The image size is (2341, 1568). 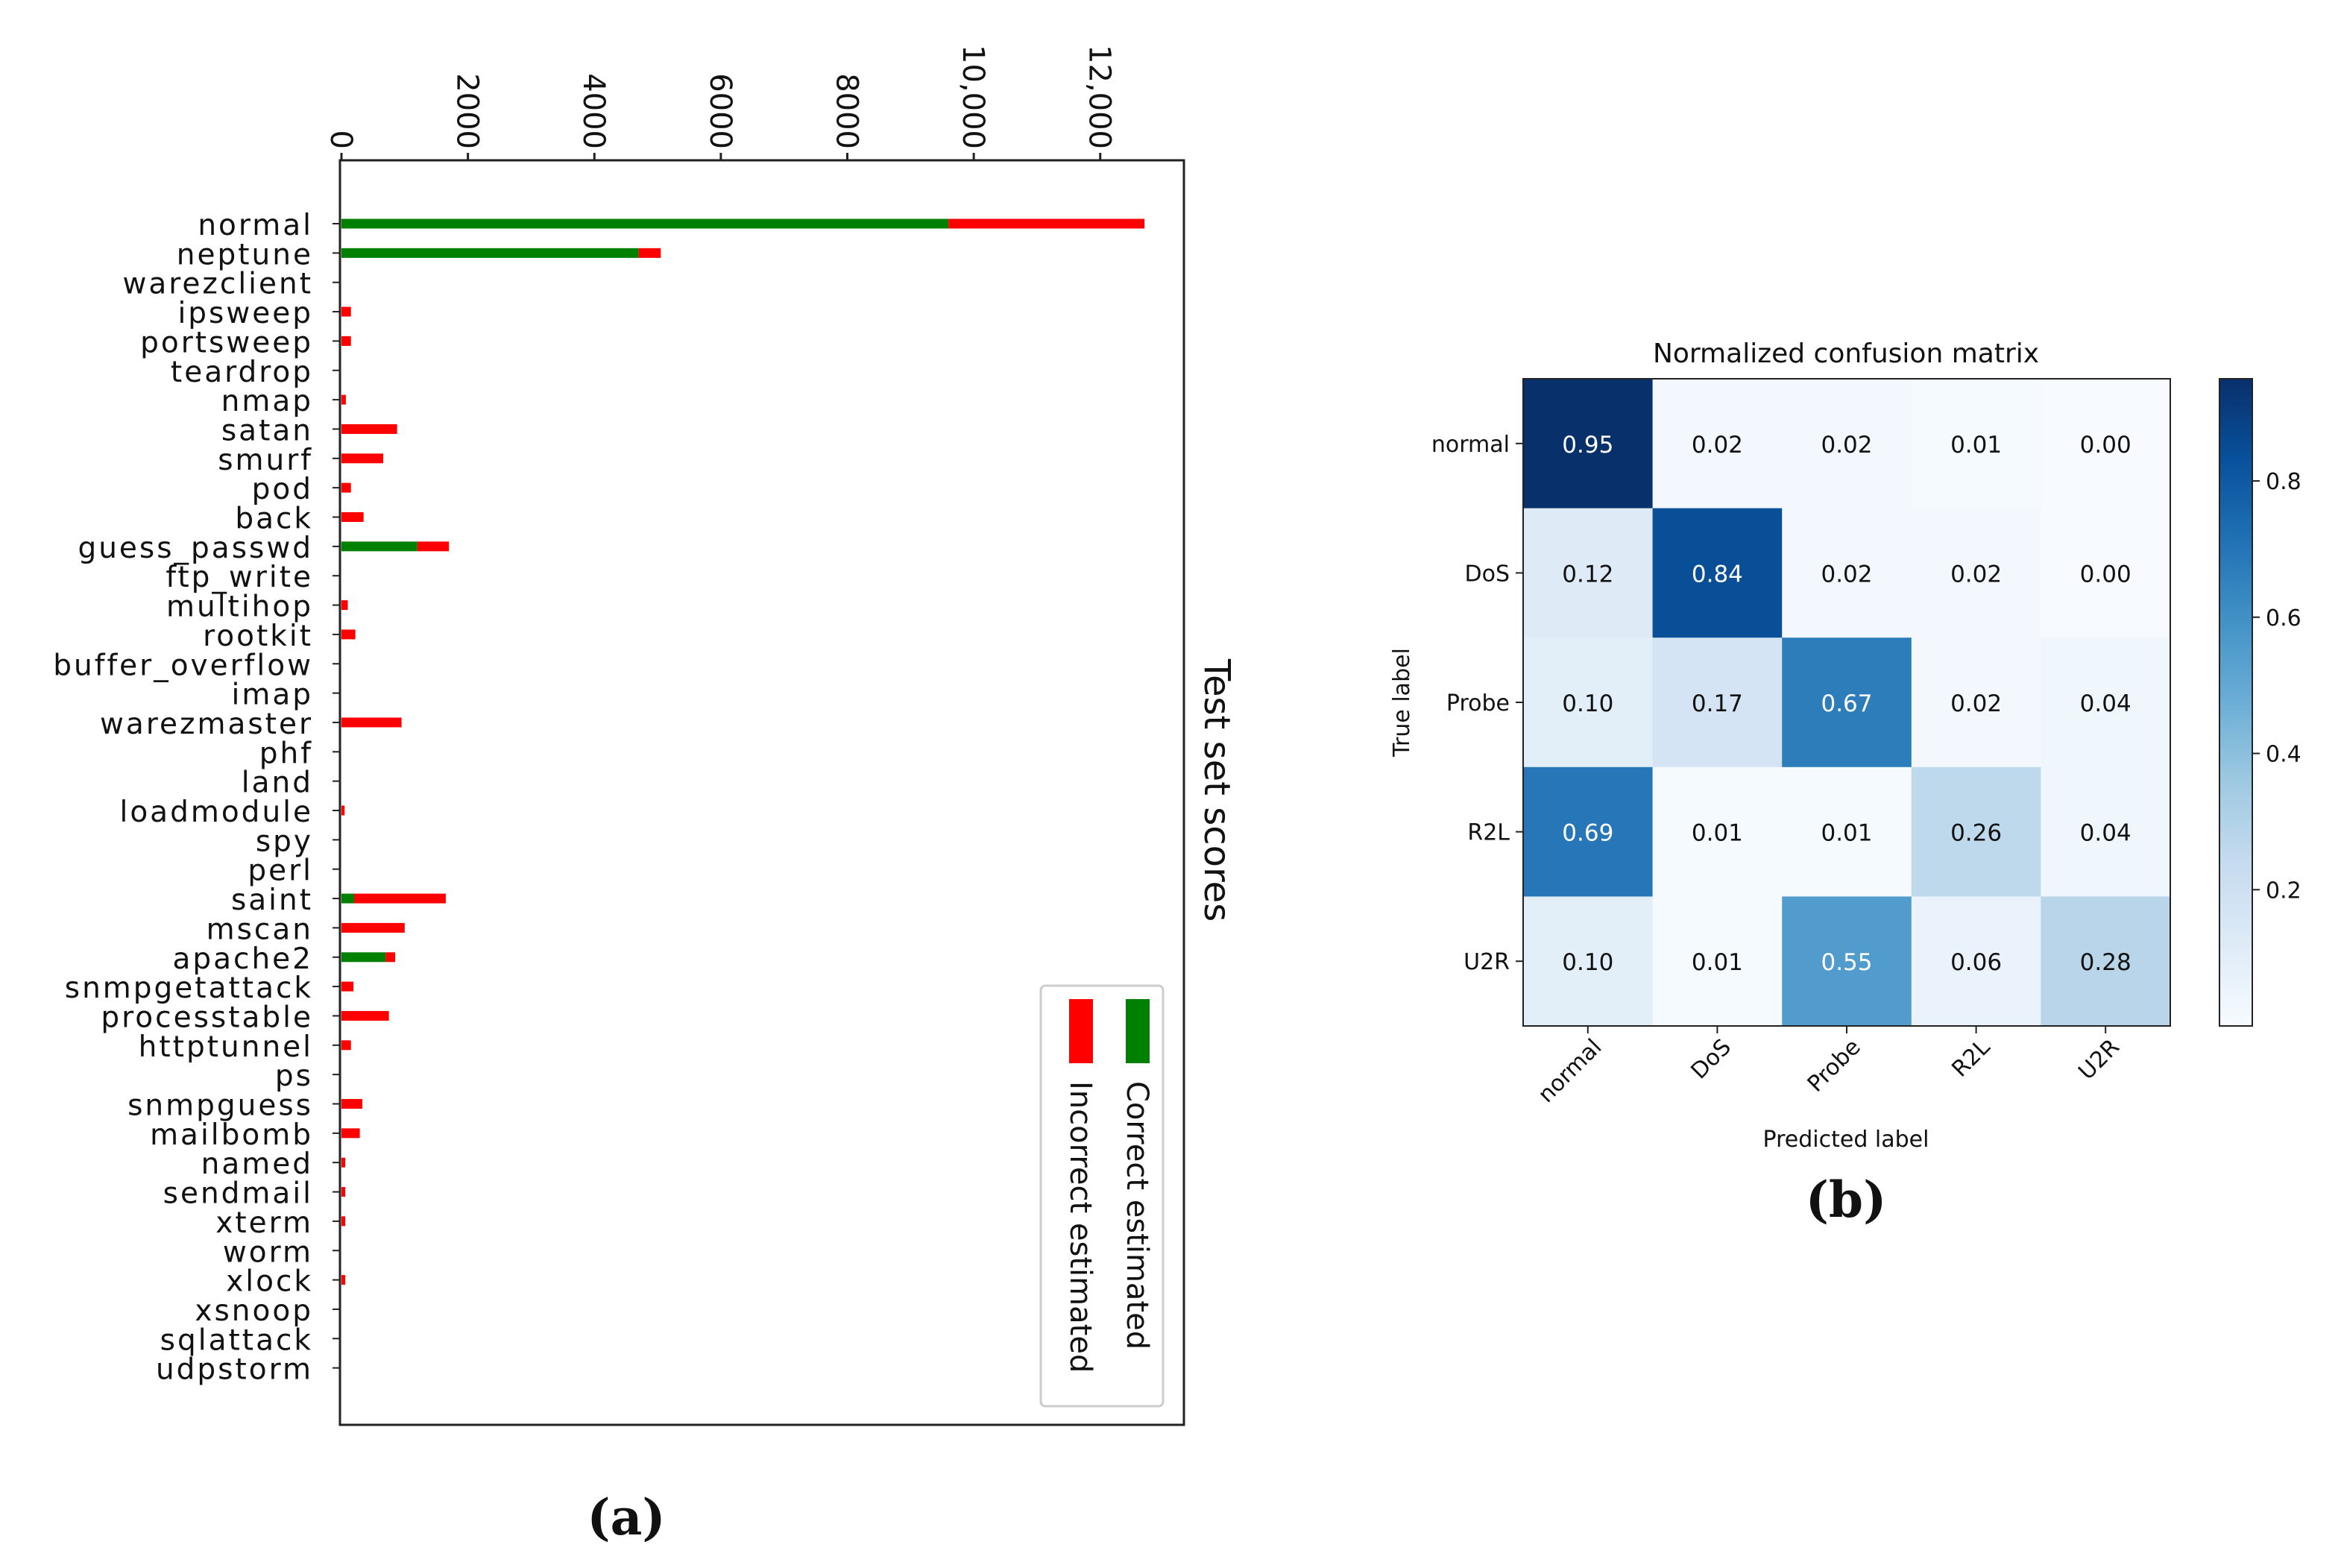 I want to click on matrix-cell-value: 0.55, so click(x=1847, y=962).